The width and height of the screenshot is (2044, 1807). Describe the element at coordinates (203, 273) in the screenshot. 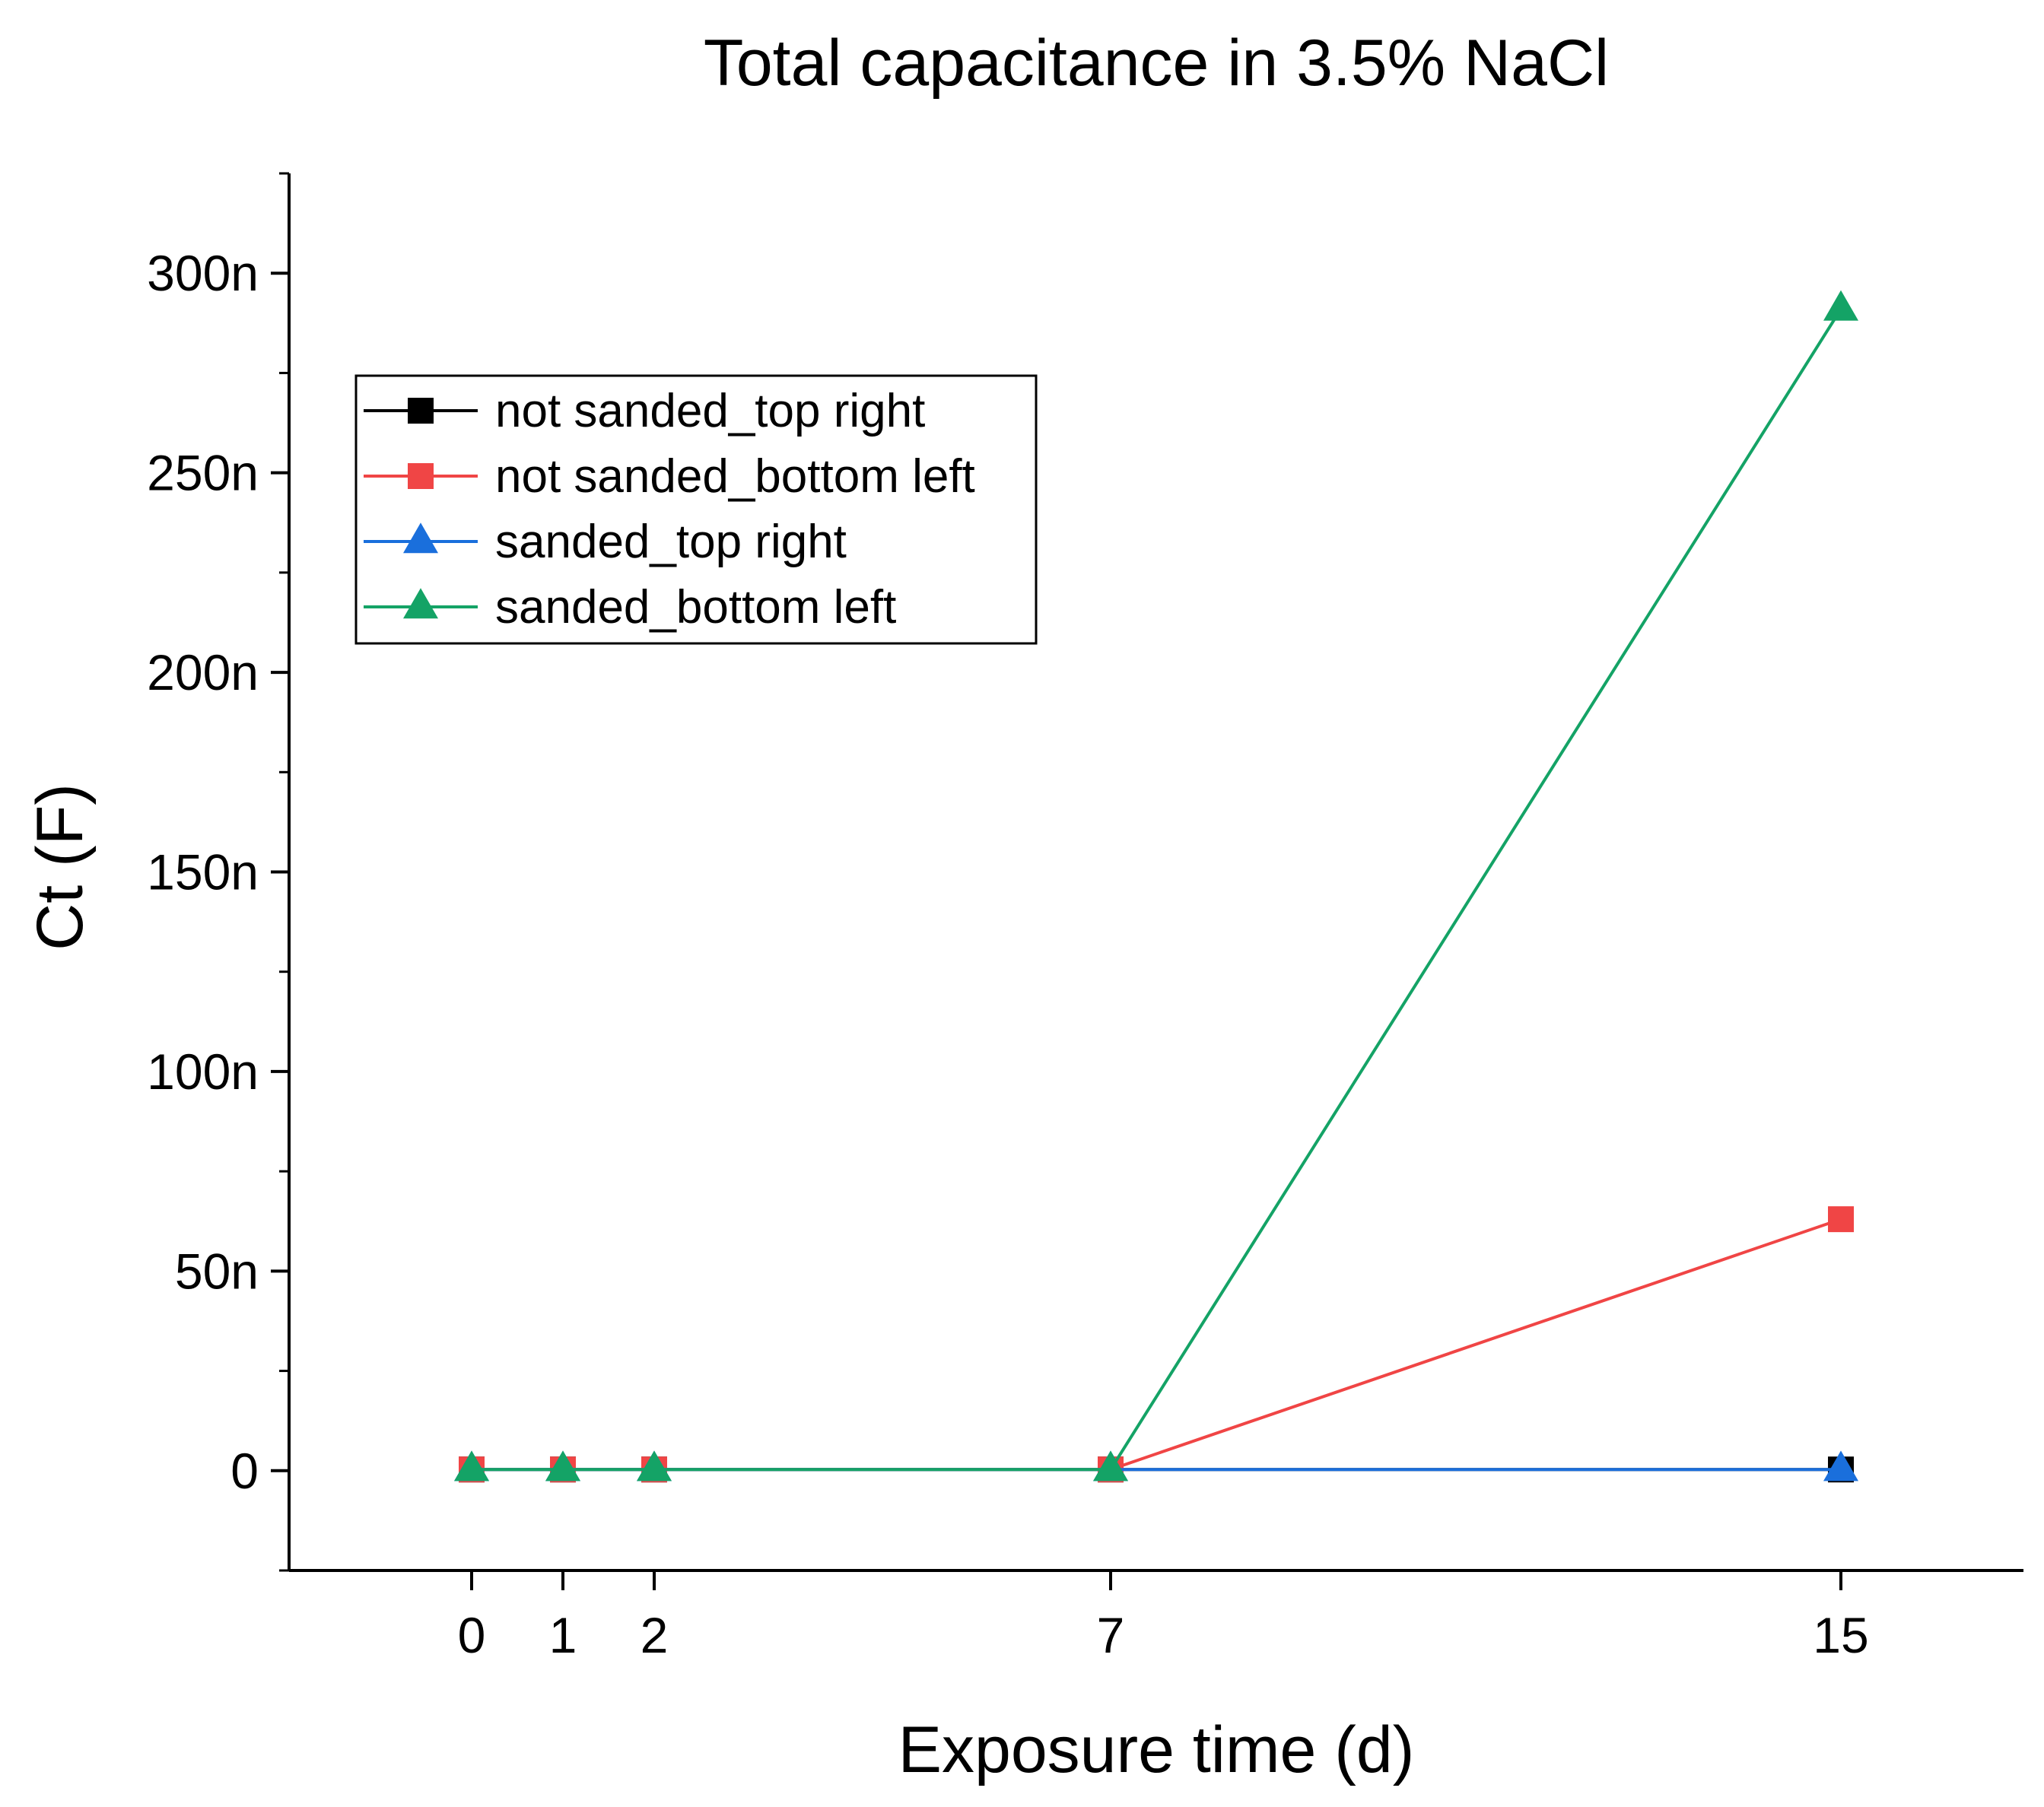

I see `y-tick-label: 300n` at that location.